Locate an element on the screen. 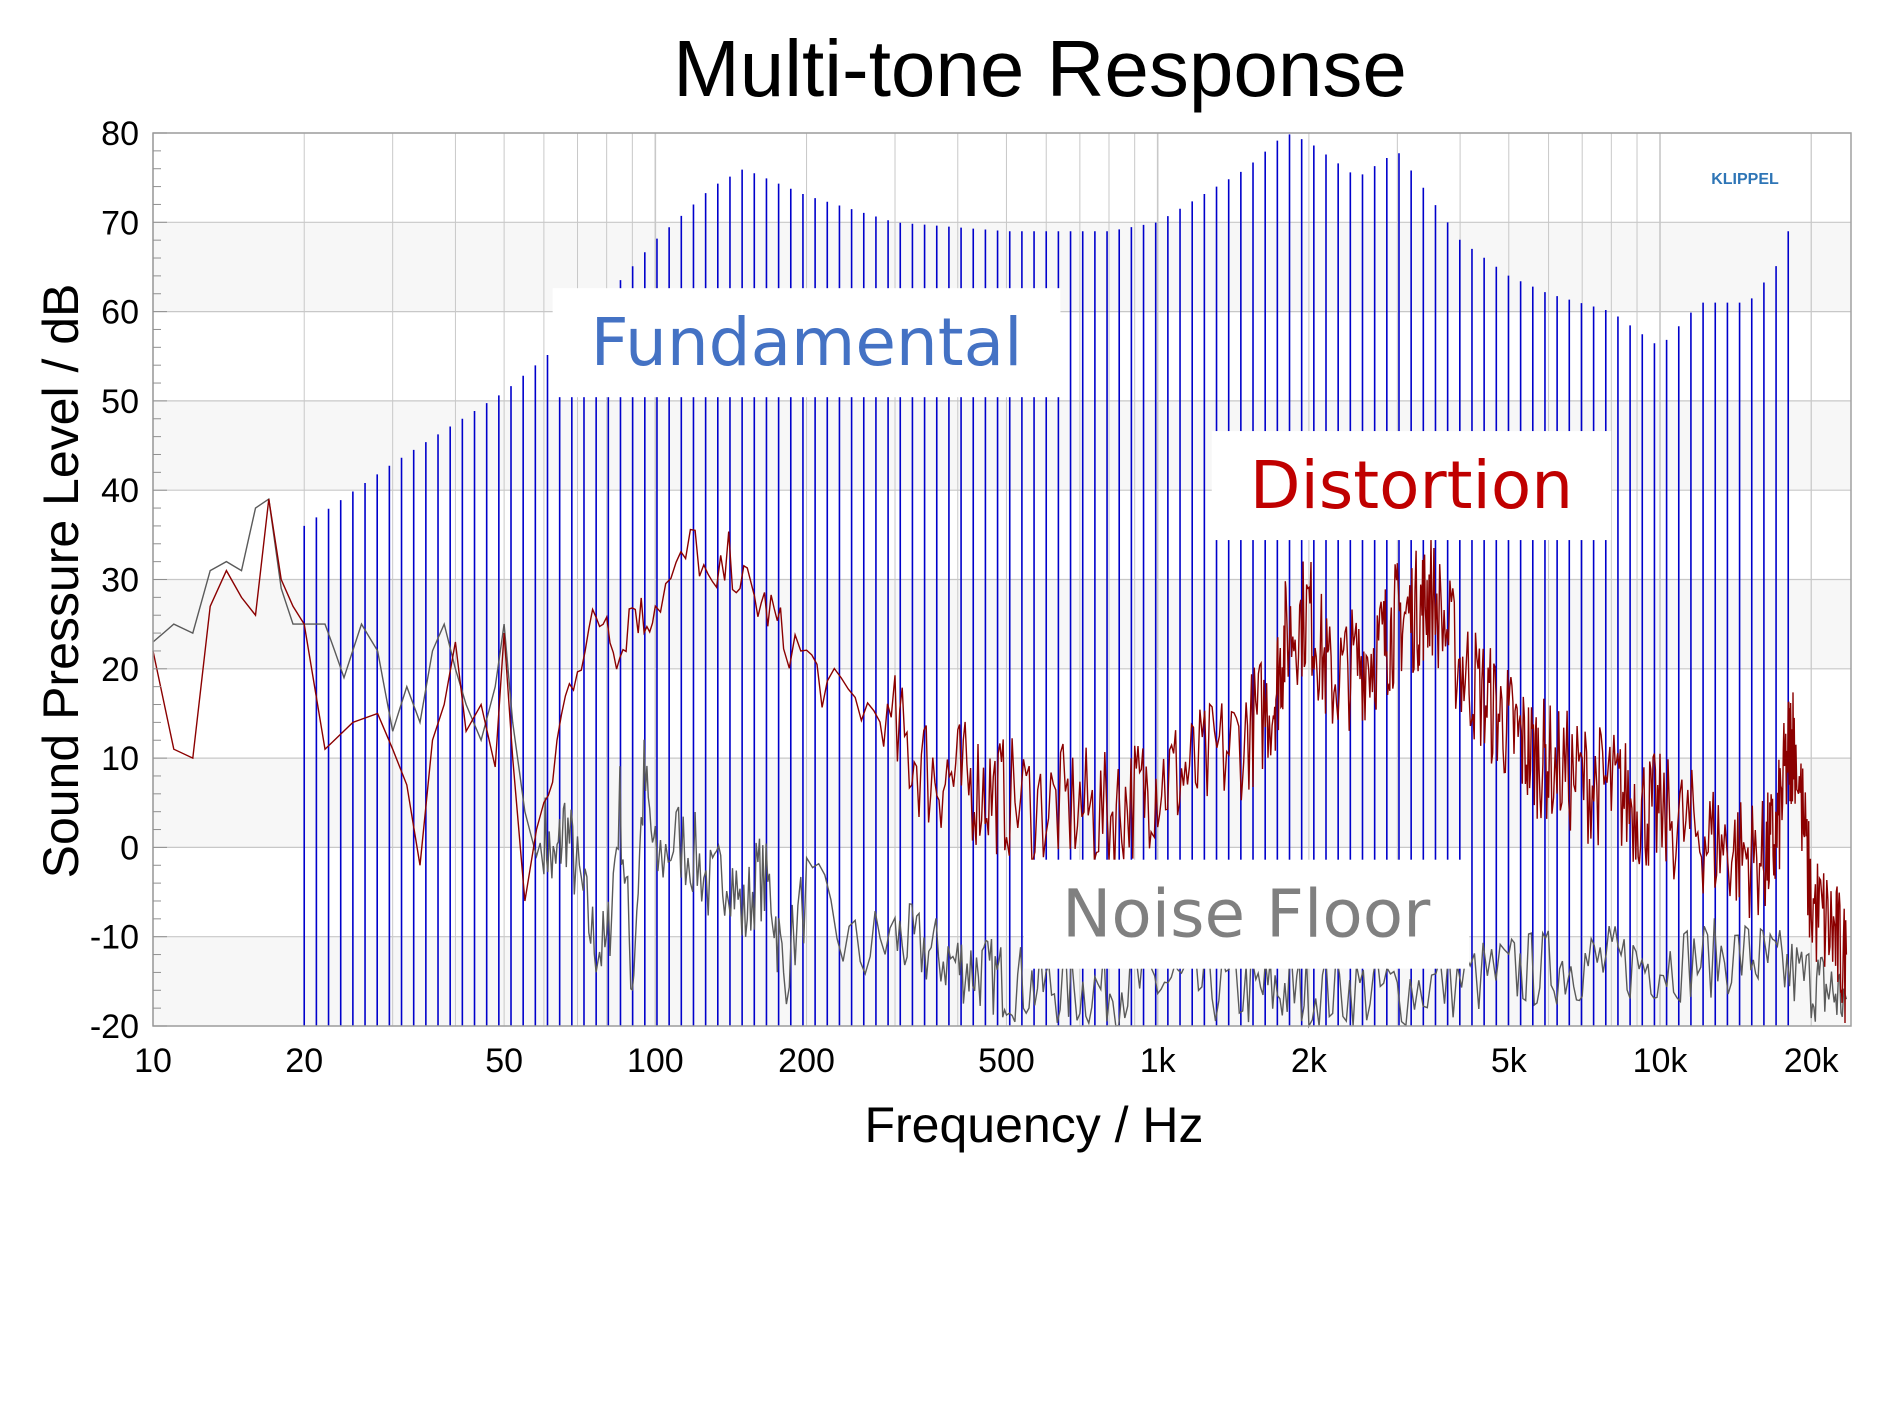 The image size is (1897, 1428). x-axis-ticks: 10 20 50 100 200 500 1k 2k 5k 10k 20k is located at coordinates (987, 1061).